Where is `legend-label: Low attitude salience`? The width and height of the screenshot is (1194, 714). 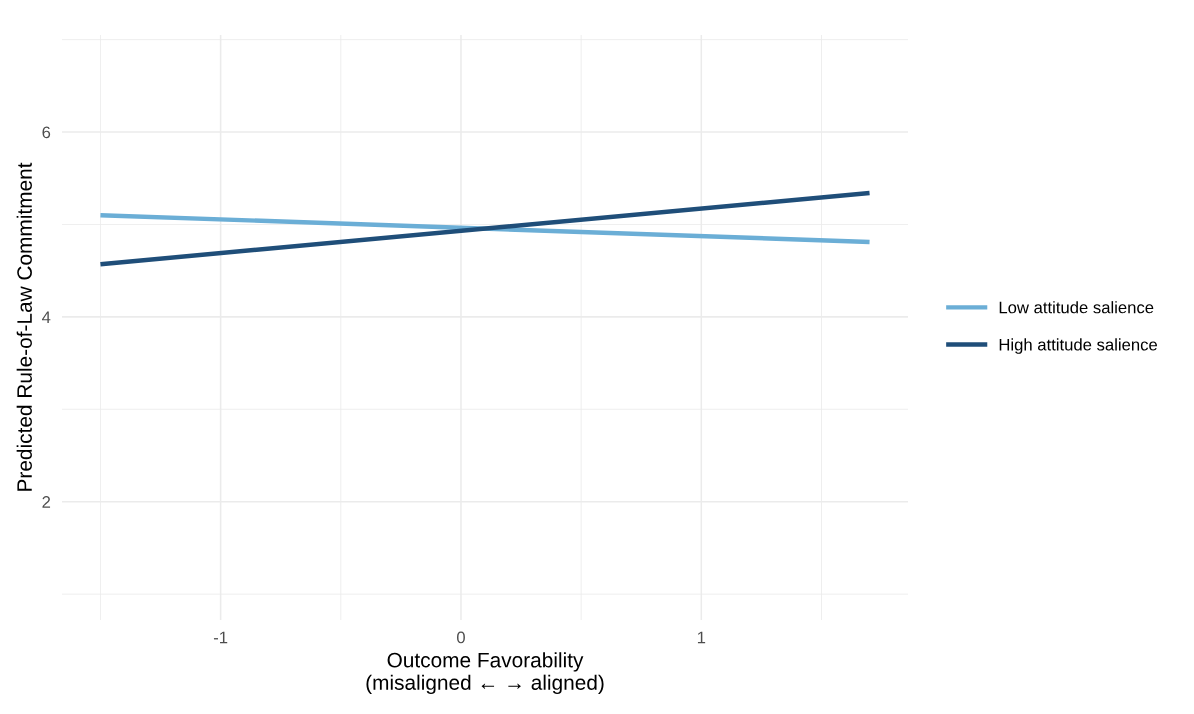
legend-label: Low attitude salience is located at coordinates (1076, 307).